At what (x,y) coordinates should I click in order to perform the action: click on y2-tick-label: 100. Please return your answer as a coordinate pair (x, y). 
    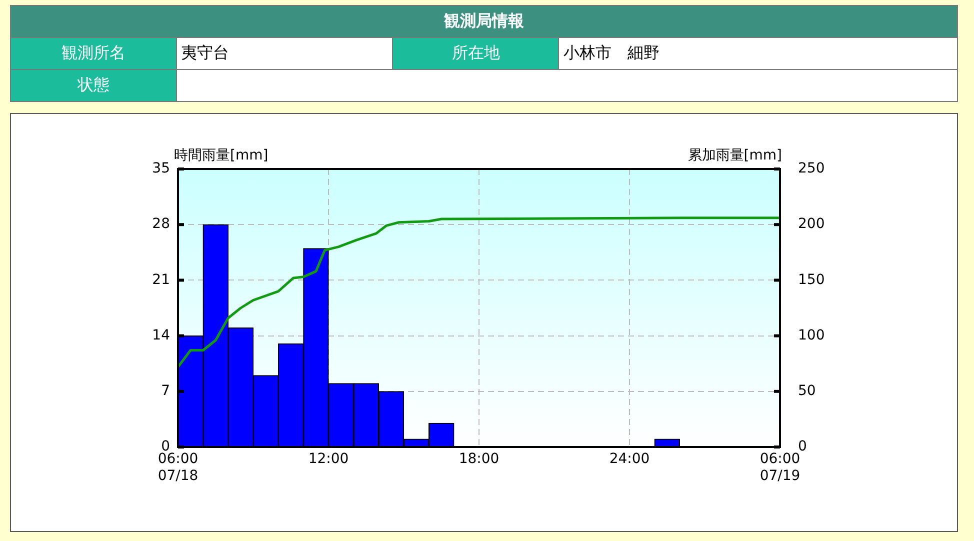
    Looking at the image, I should click on (811, 335).